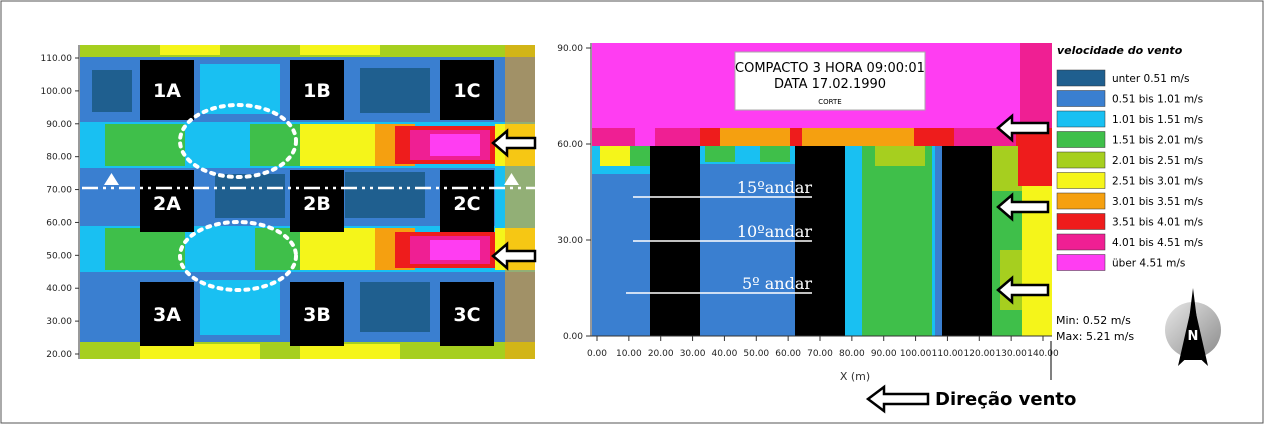 This screenshot has width=1265, height=425. What do you see at coordinates (775, 231) in the screenshot?
I see `floor-label-10: 10ºandar` at bounding box center [775, 231].